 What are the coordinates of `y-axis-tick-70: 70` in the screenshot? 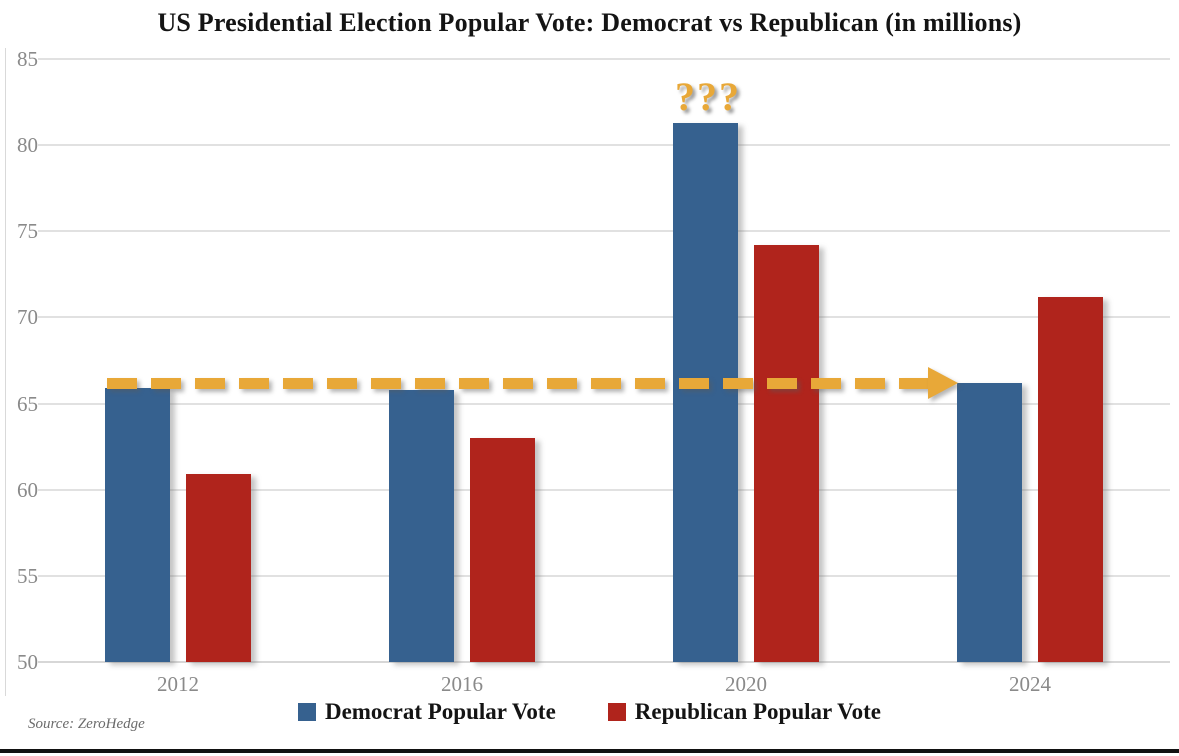 It's located at (27, 317).